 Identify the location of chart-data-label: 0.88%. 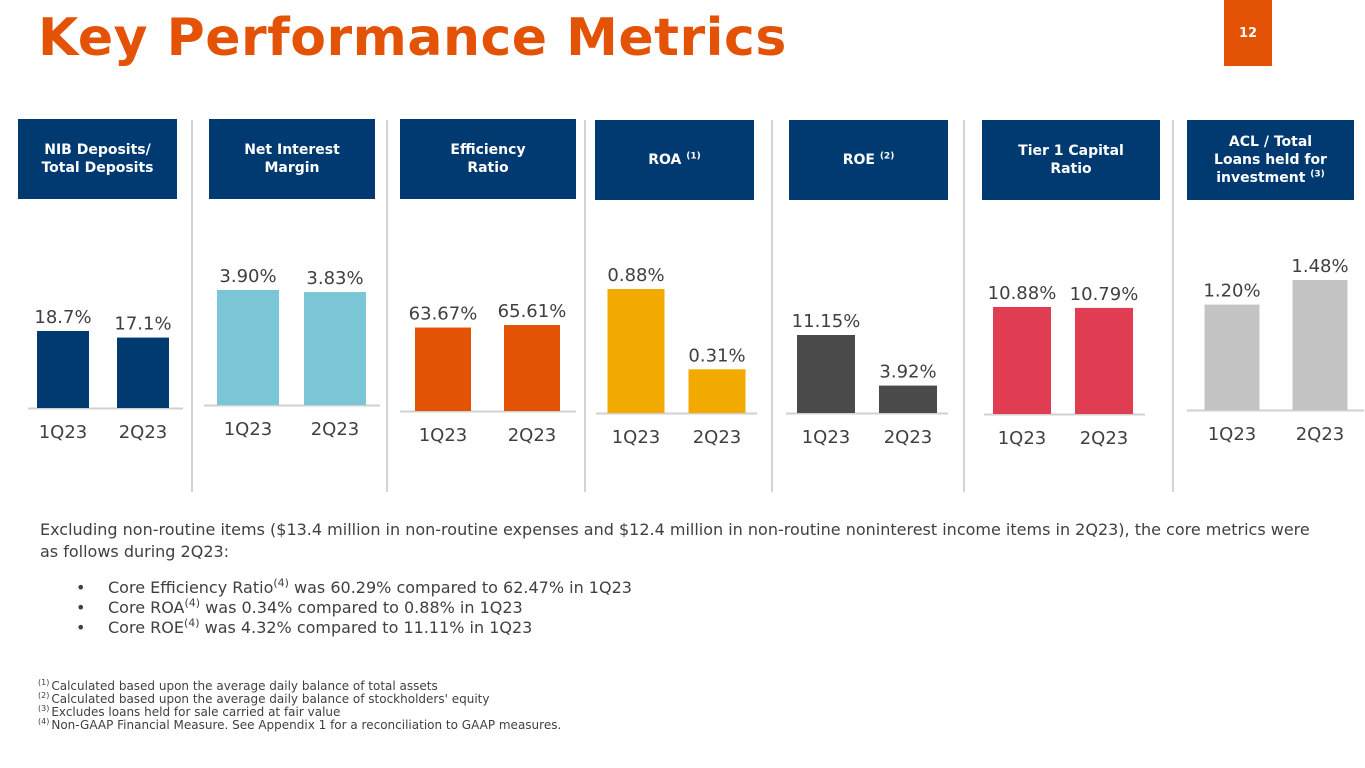
(635, 275).